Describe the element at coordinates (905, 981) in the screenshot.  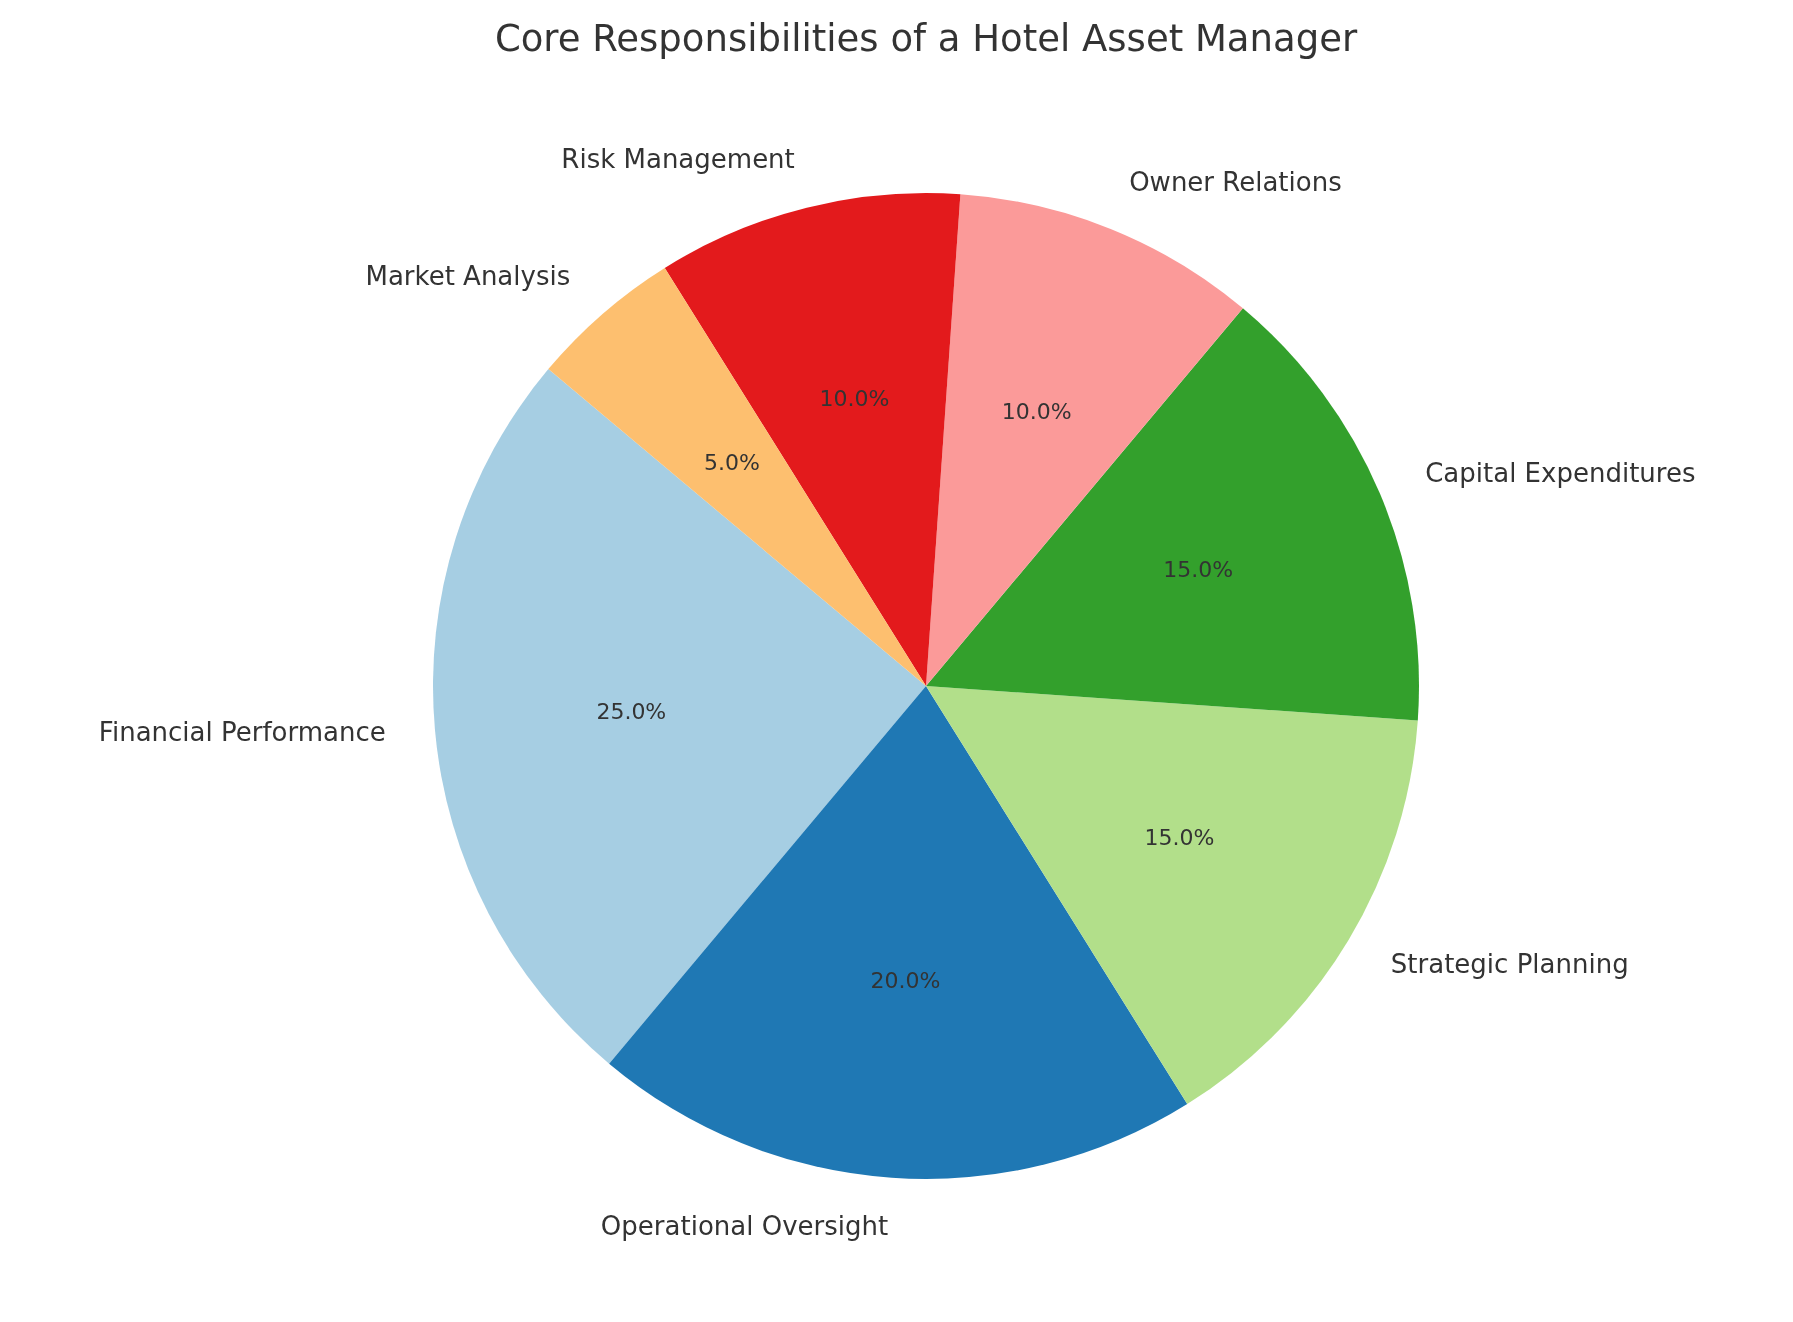
I see `data-label: 20.0%` at that location.